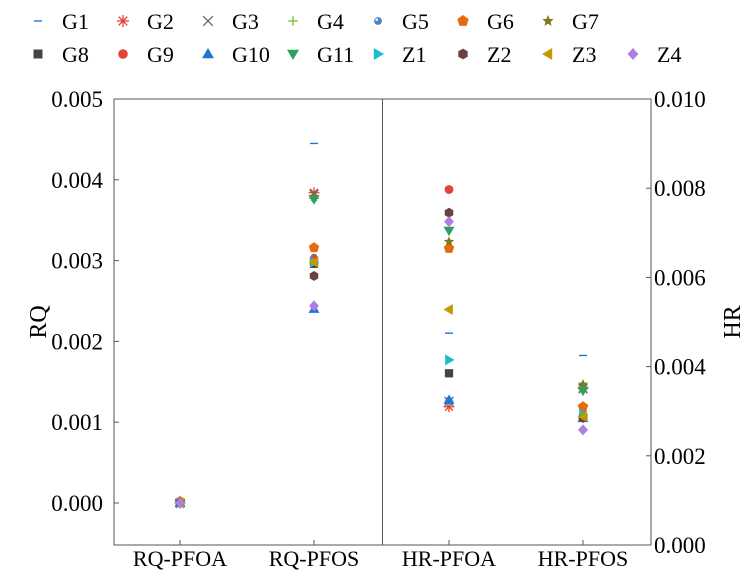 This screenshot has width=756, height=578. Describe the element at coordinates (208, 53) in the screenshot. I see `legend-marker-G10` at that location.